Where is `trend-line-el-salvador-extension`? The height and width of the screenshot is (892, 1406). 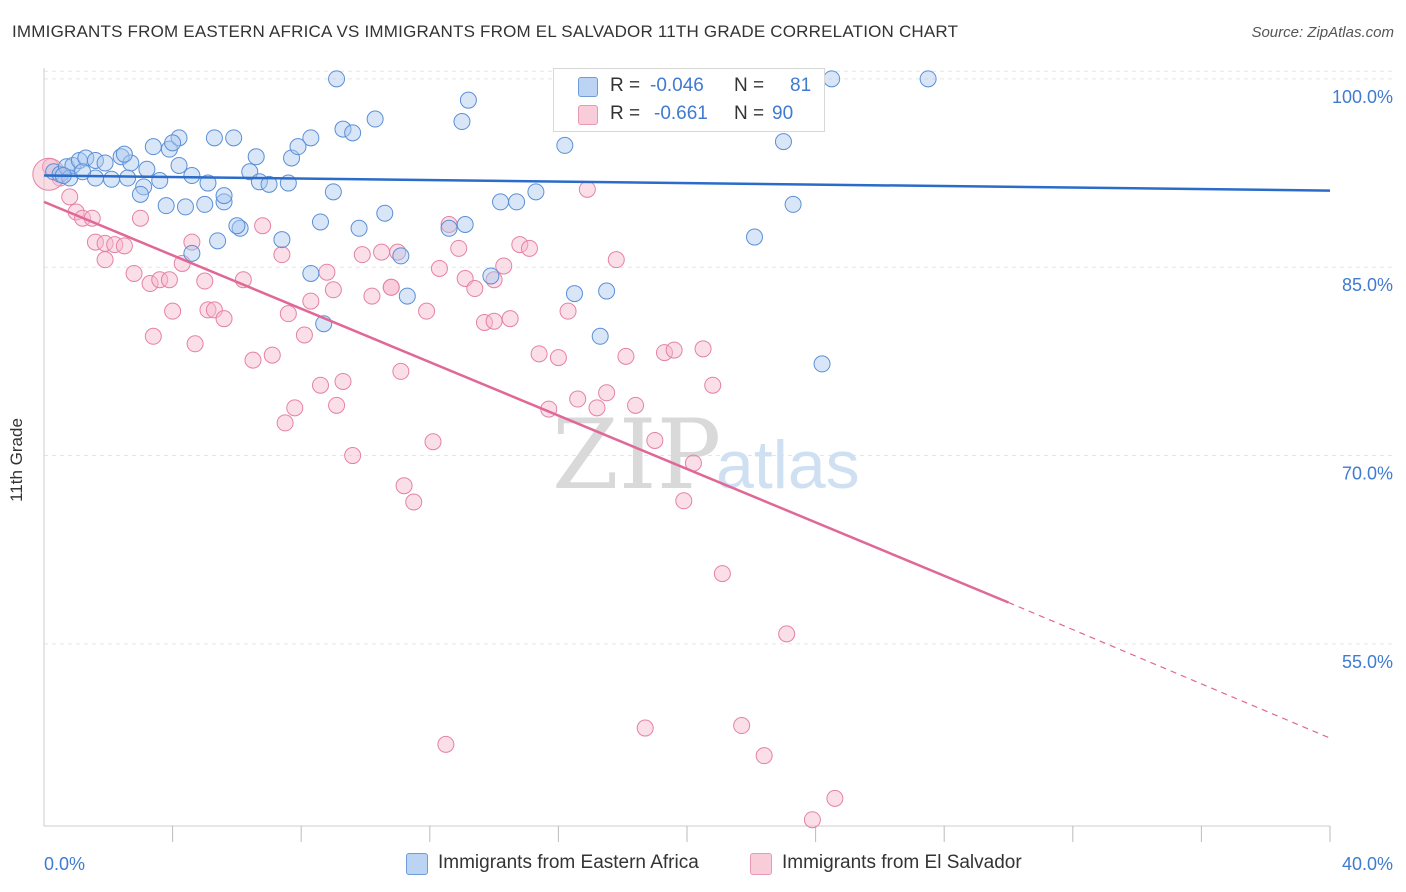 trend-line-el-salvador-extension is located at coordinates (1169, 670).